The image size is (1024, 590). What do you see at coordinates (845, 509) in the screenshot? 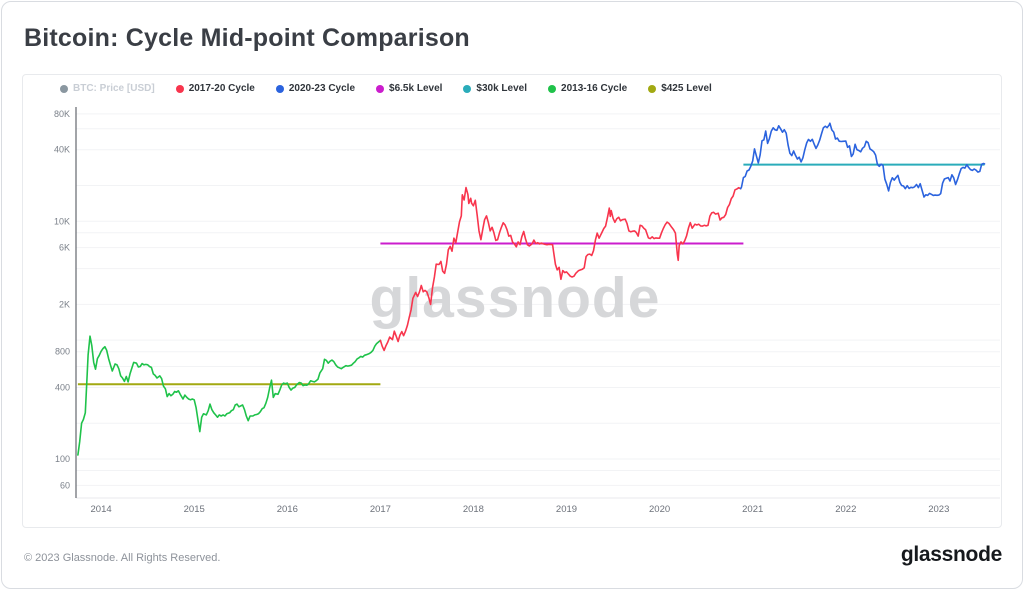
I see `x-tick-label: 2022` at bounding box center [845, 509].